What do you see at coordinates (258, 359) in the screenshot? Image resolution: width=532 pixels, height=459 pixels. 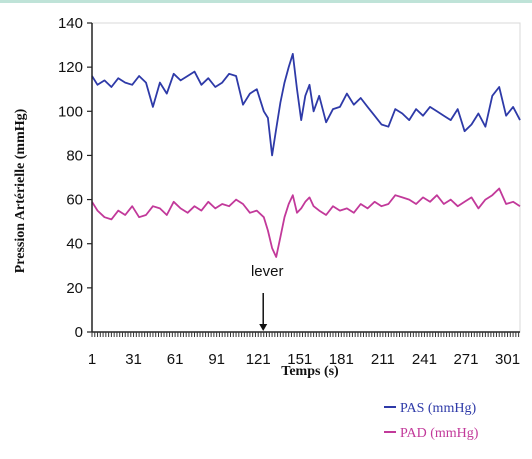 I see `x-tick-label: 121` at bounding box center [258, 359].